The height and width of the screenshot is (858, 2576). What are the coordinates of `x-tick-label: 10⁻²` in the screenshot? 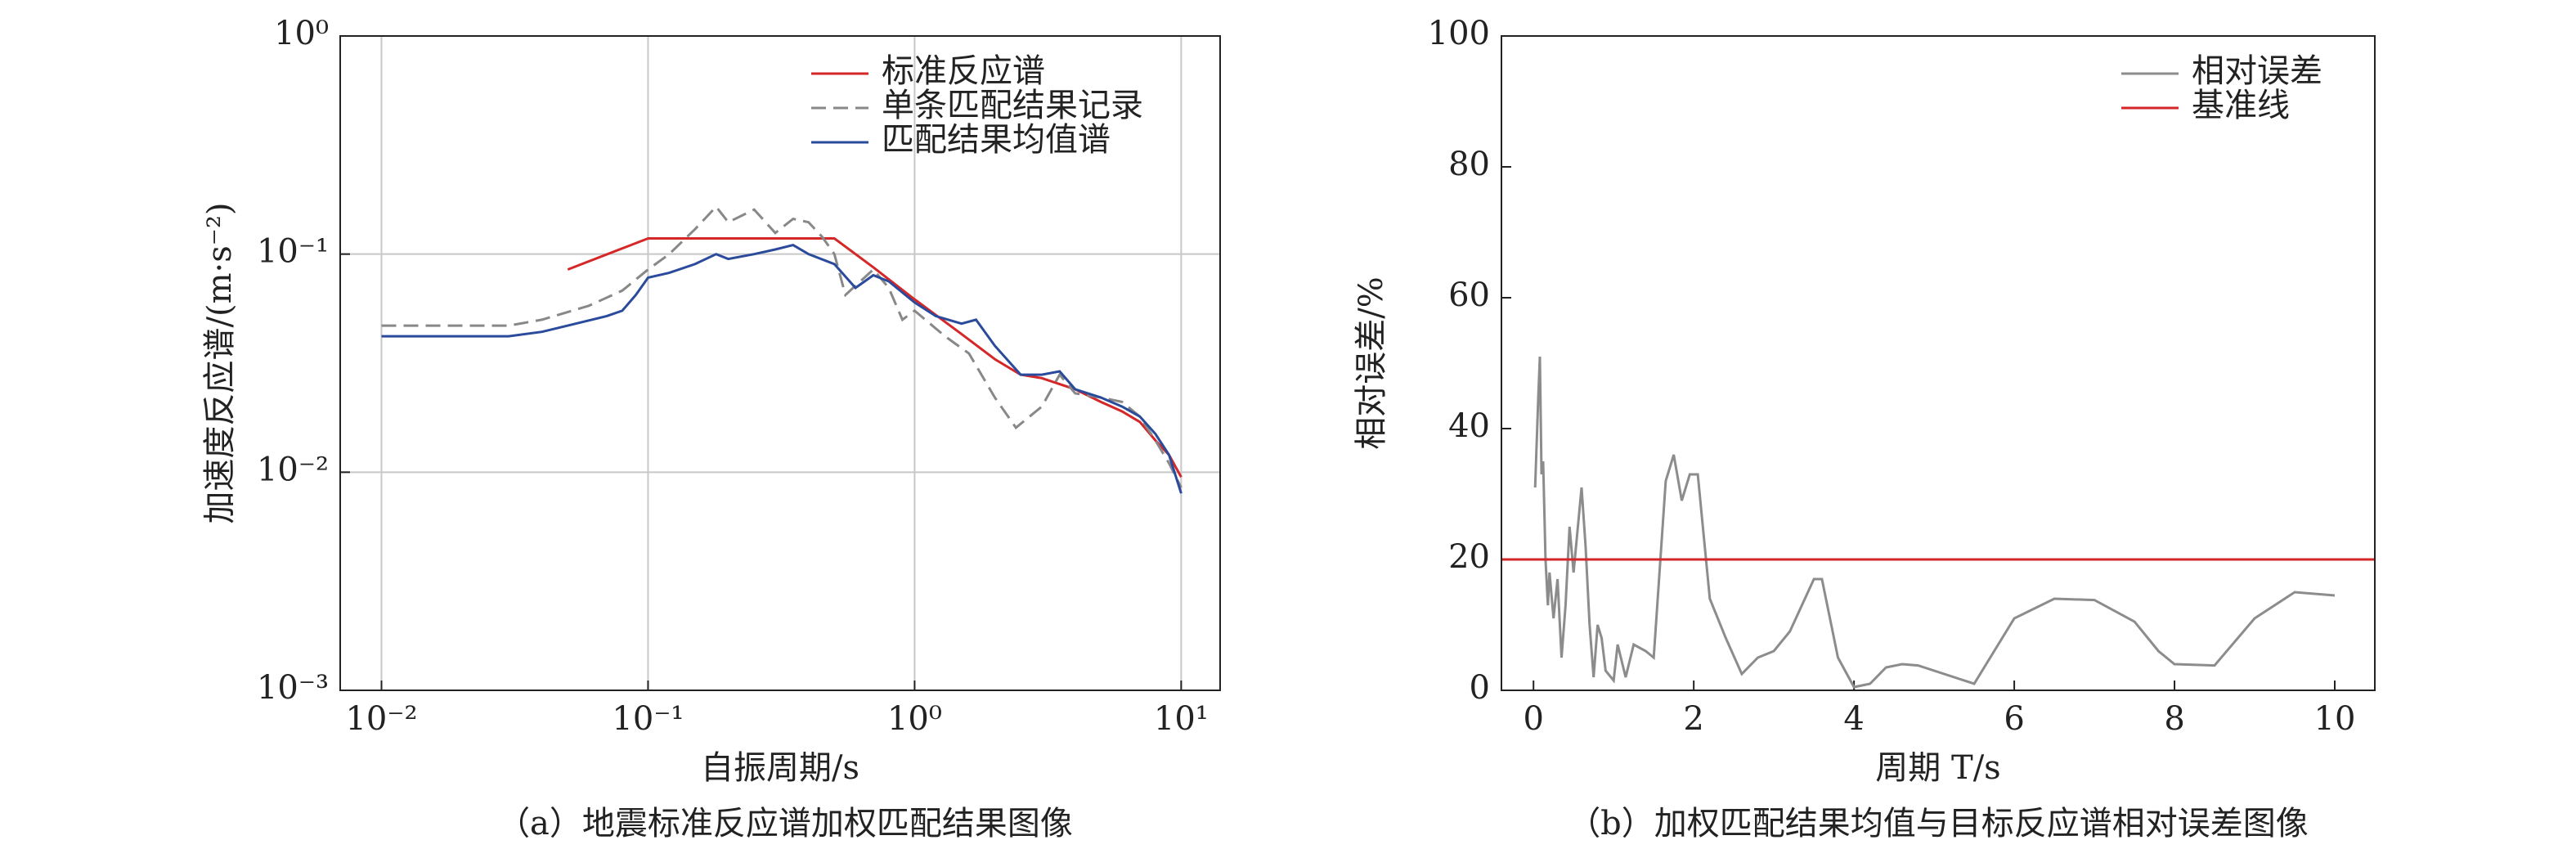 It's located at (381, 719).